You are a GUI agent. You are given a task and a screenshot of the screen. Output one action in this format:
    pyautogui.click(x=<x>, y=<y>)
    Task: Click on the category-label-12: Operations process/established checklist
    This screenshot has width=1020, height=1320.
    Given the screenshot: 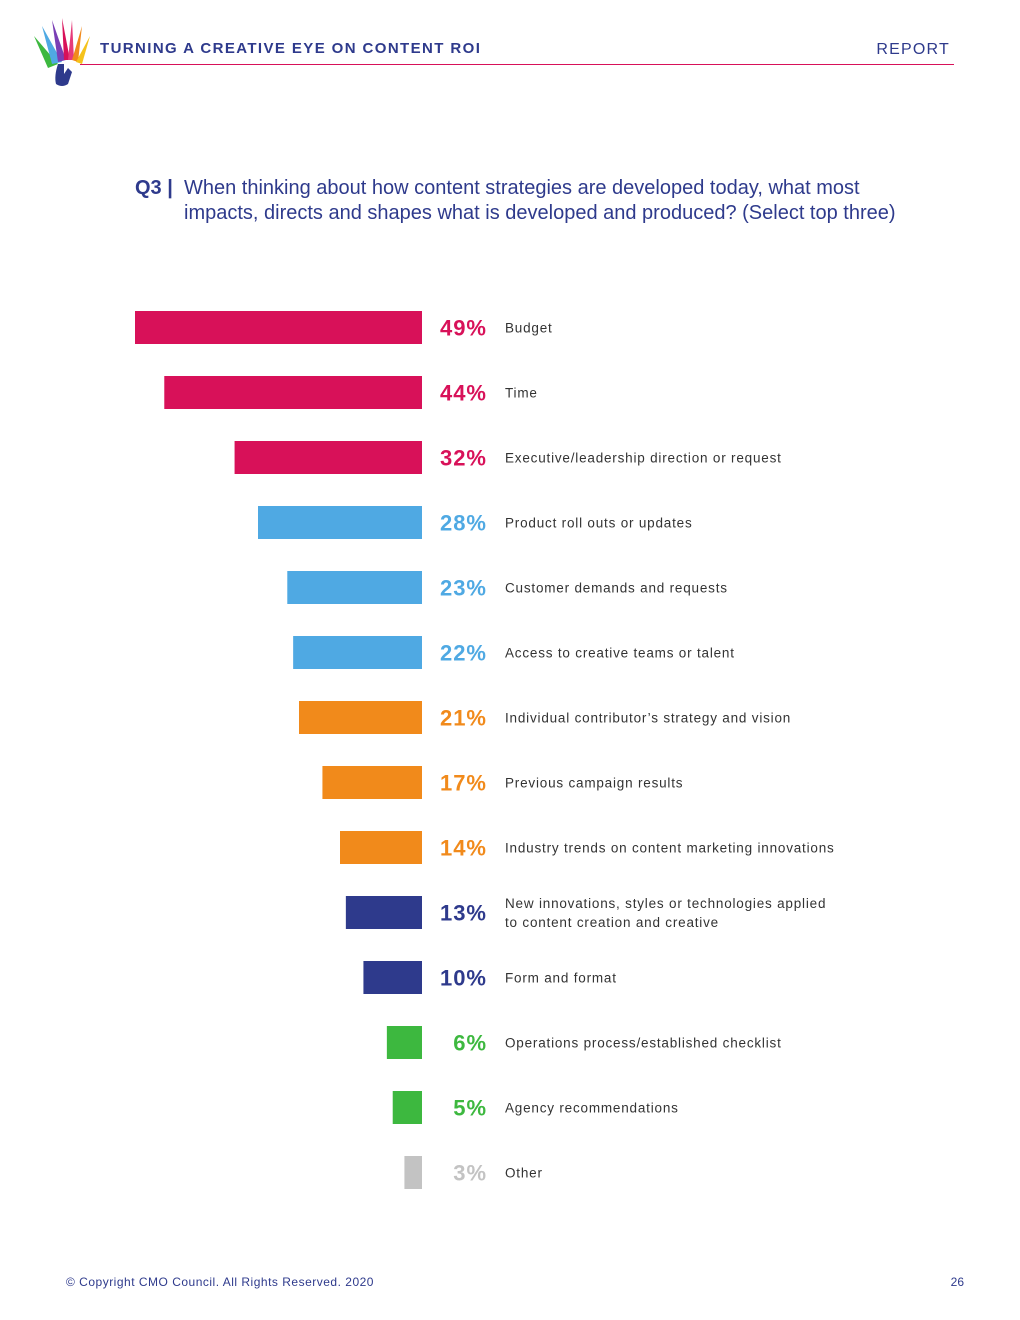 What is the action you would take?
    pyautogui.click(x=643, y=1043)
    